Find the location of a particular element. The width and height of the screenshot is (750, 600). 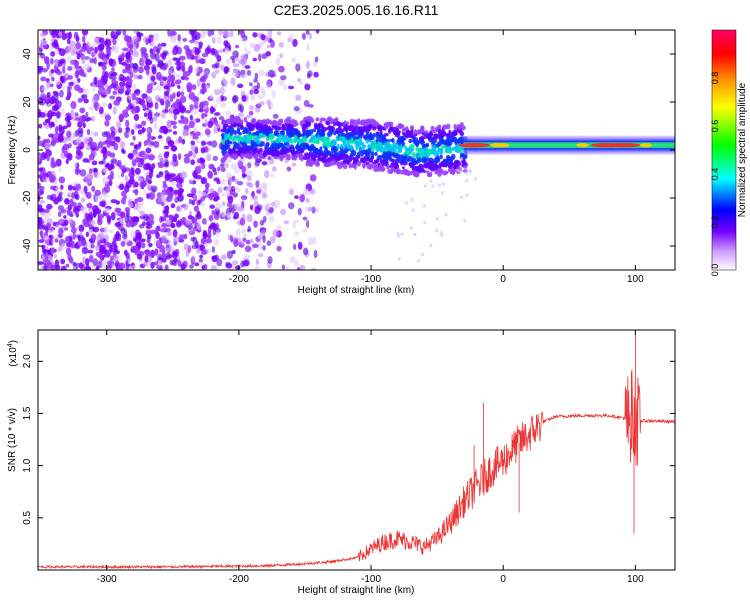

snr-y-label: SNR (10 * v/v) is located at coordinates (12, 440).